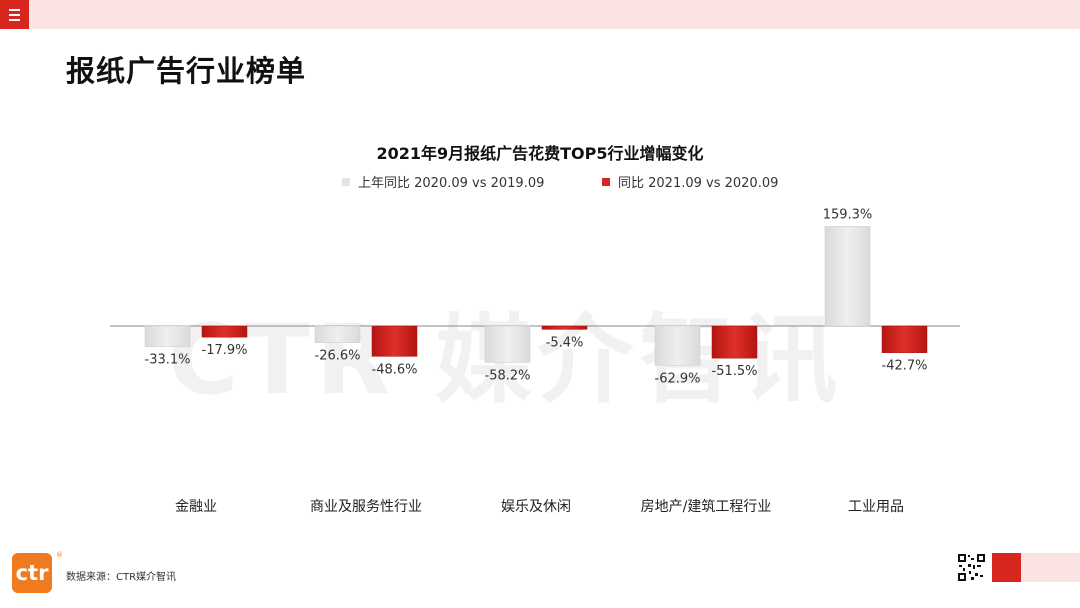 This screenshot has height=608, width=1080. Describe the element at coordinates (346, 181) in the screenshot. I see `legend-swatch-prev` at that location.